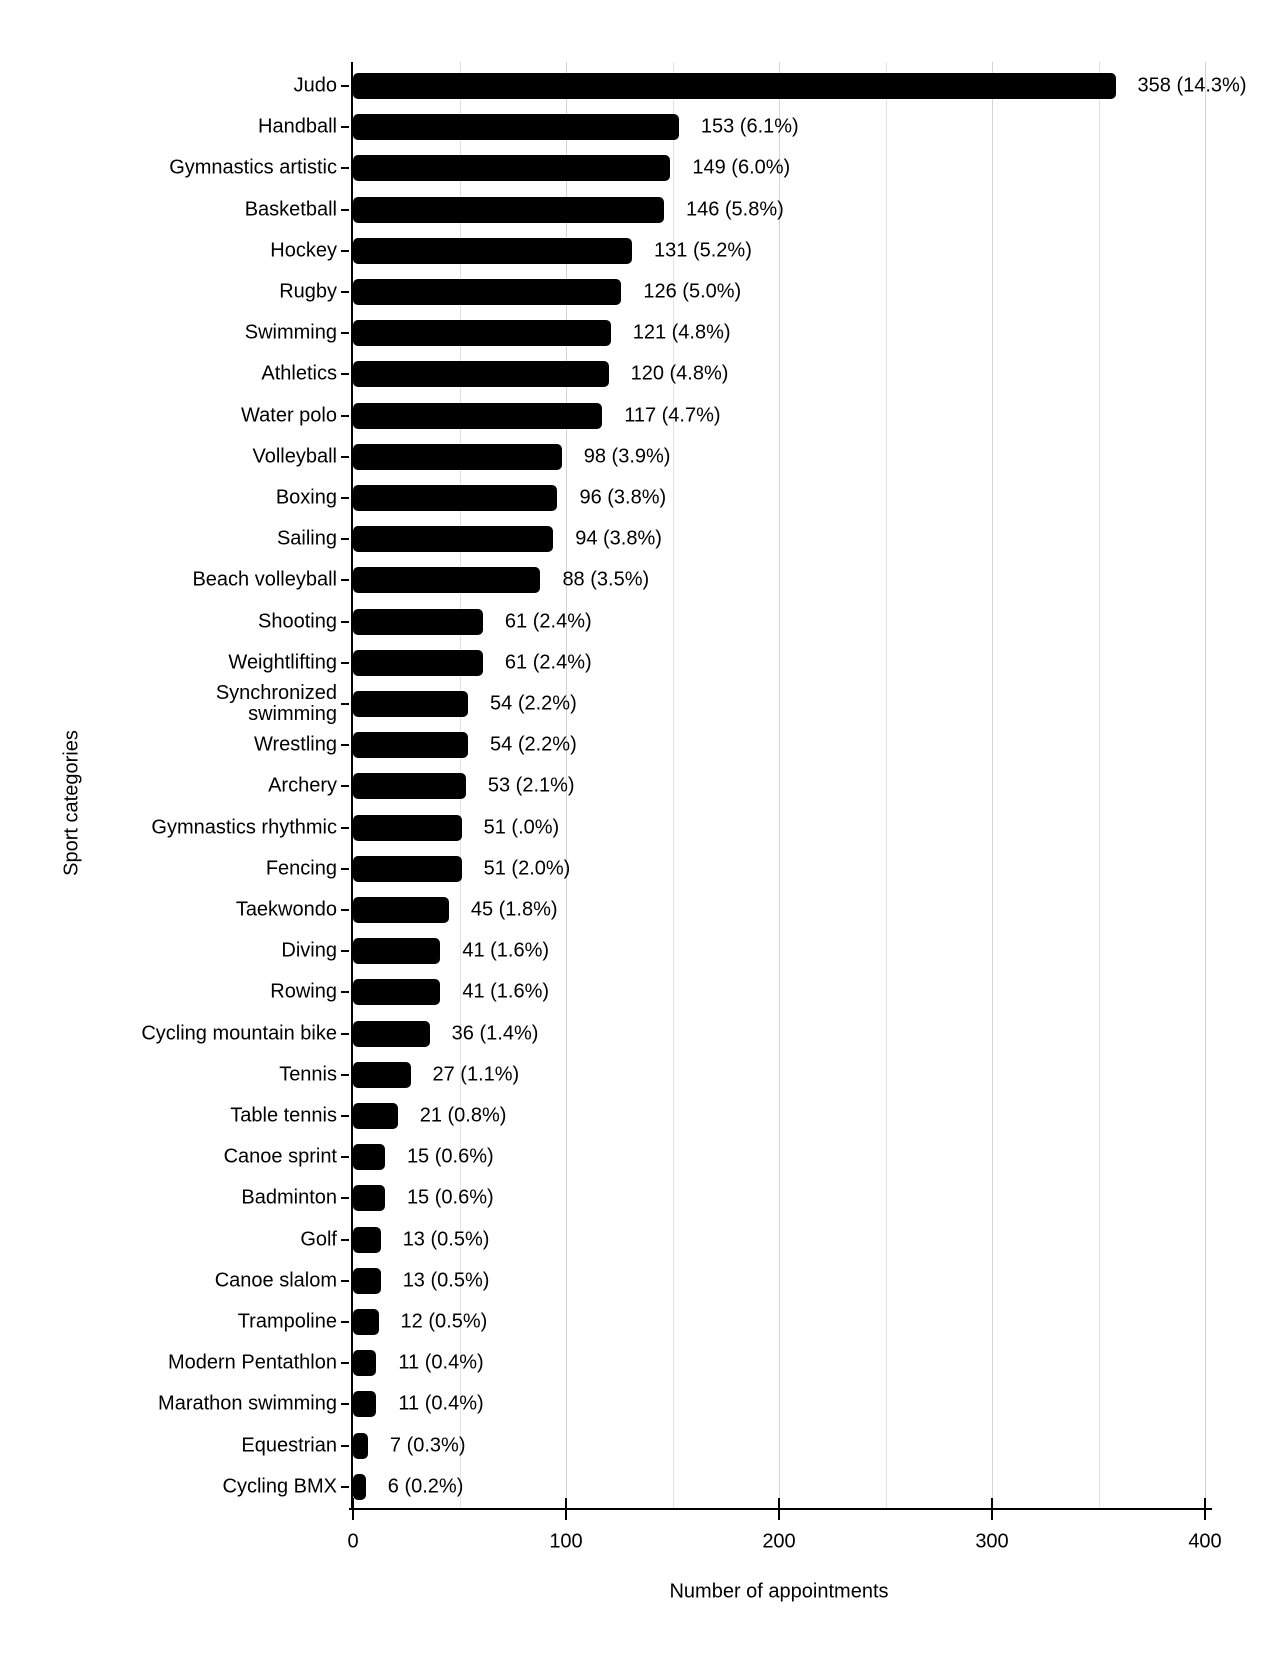 The width and height of the screenshot is (1268, 1667). What do you see at coordinates (627, 456) in the screenshot?
I see `value-label: 98 (3.9%)` at bounding box center [627, 456].